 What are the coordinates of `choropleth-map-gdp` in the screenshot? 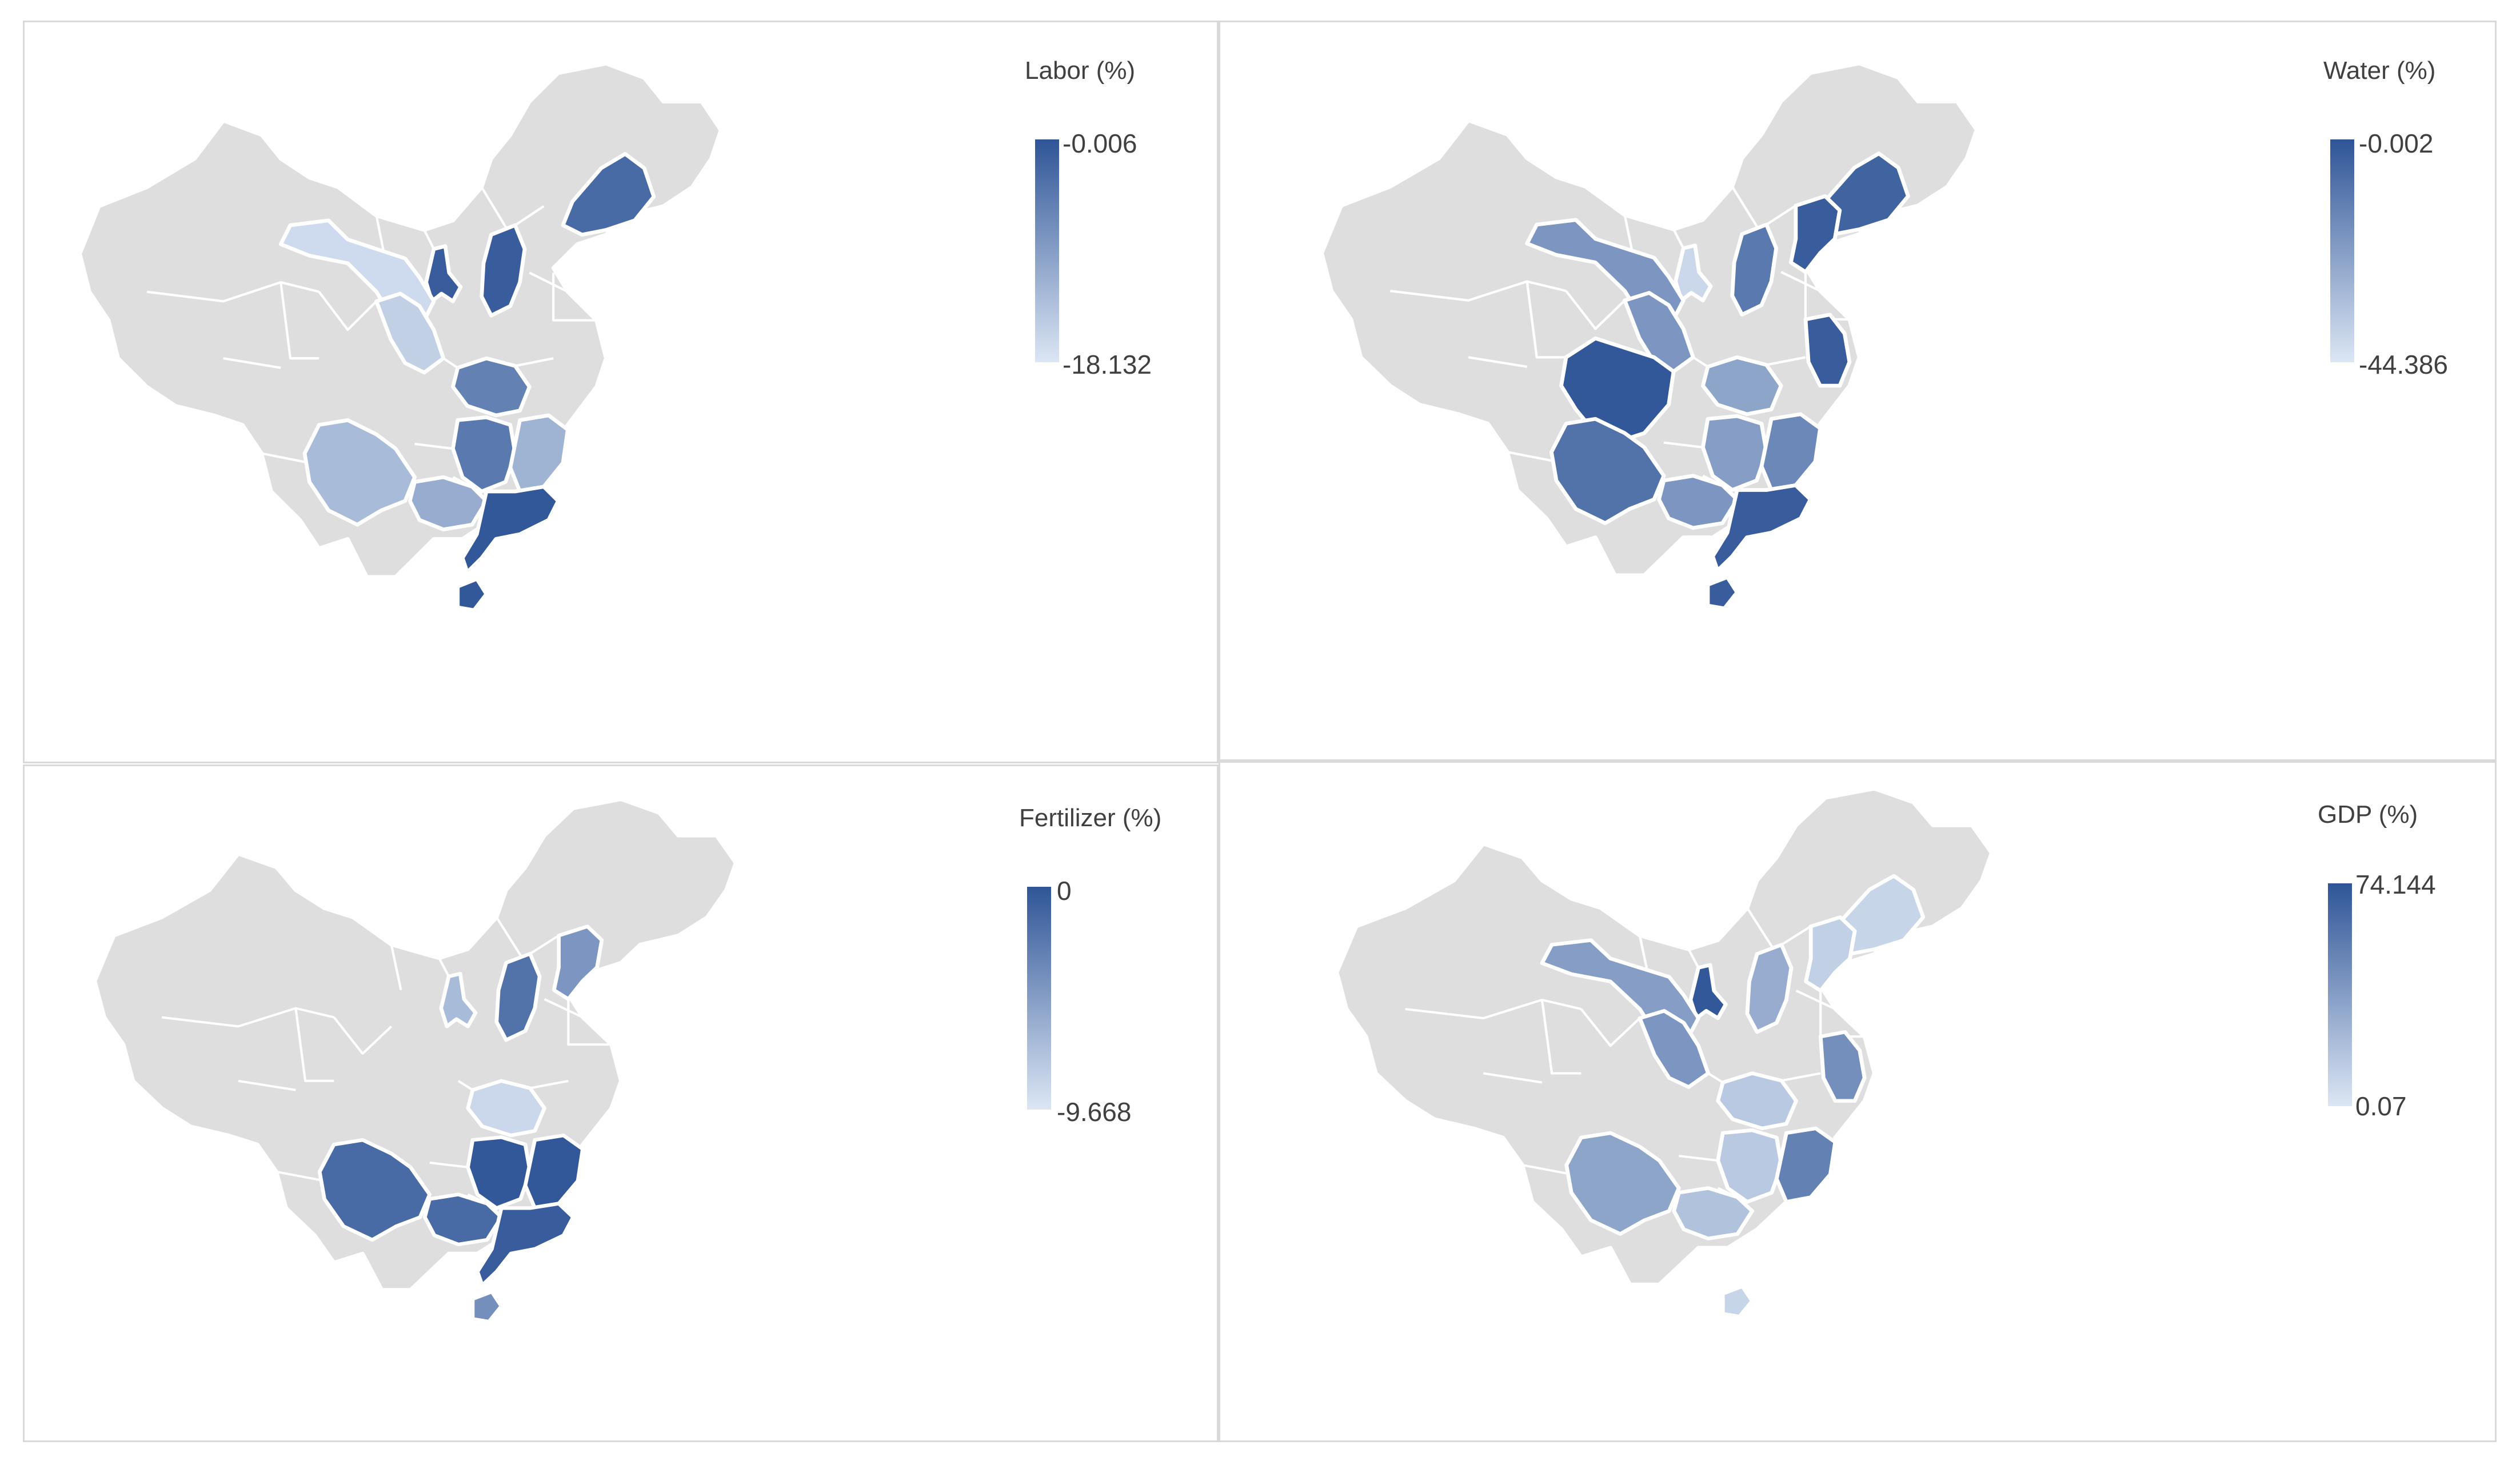 It's located at (1664, 1053).